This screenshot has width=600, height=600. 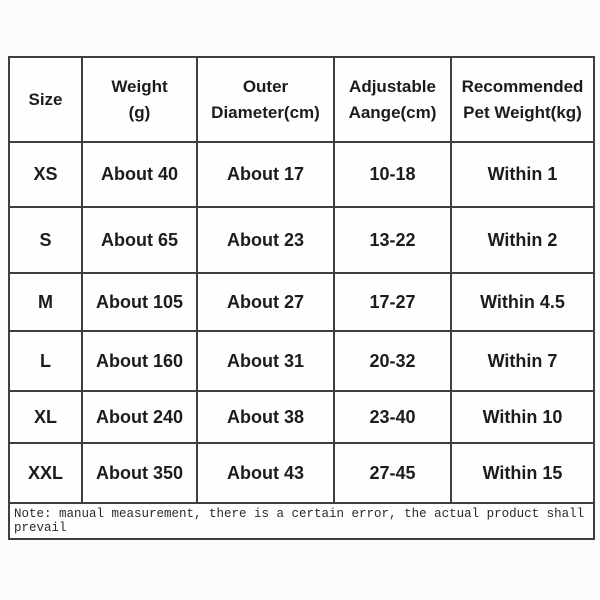 I want to click on cell-size: M, so click(x=45, y=302).